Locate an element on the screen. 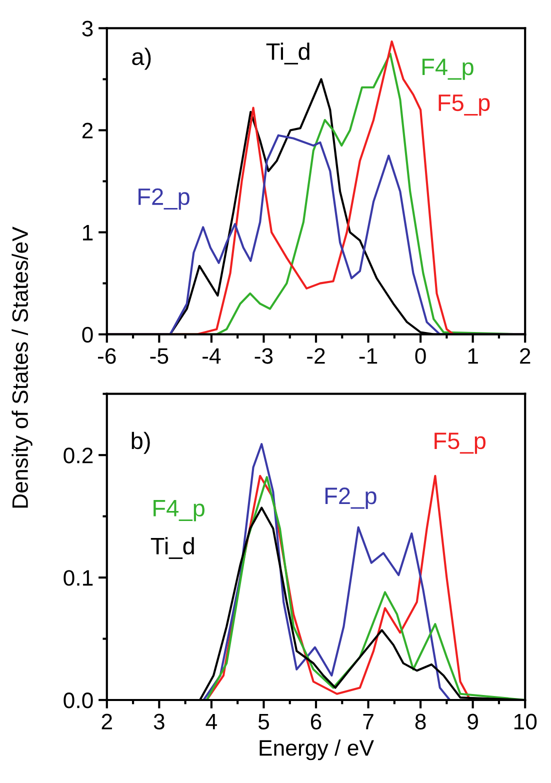 This screenshot has height=783, width=551. x-tick-label: -2 is located at coordinates (316, 356).